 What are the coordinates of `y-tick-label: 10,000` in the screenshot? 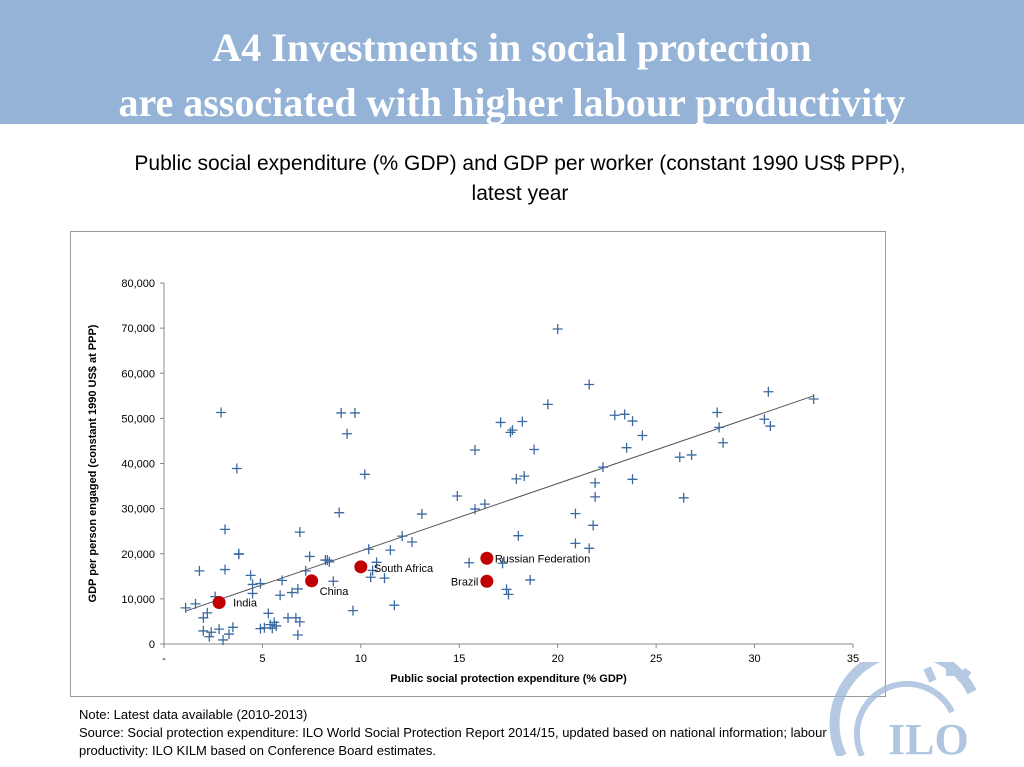 It's located at (138, 600).